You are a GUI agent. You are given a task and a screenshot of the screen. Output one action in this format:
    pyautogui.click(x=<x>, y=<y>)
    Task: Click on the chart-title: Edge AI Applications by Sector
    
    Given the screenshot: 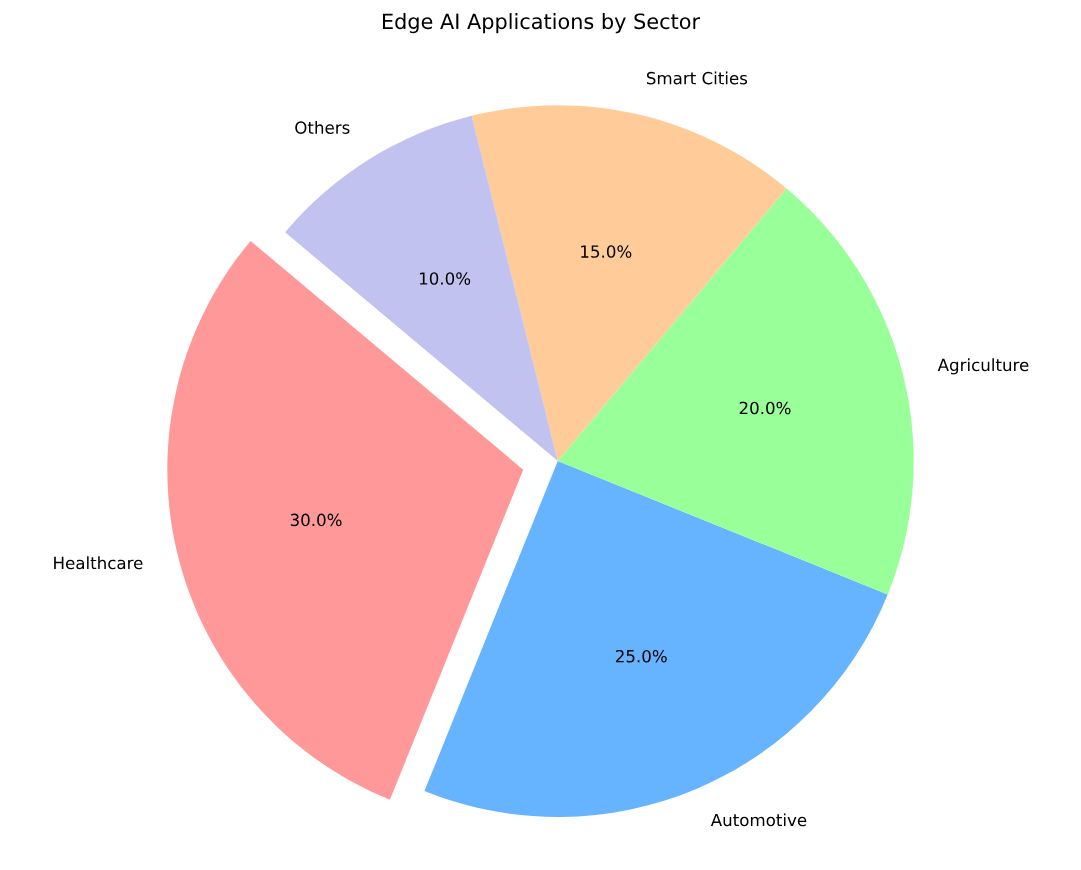 What is the action you would take?
    pyautogui.click(x=541, y=23)
    